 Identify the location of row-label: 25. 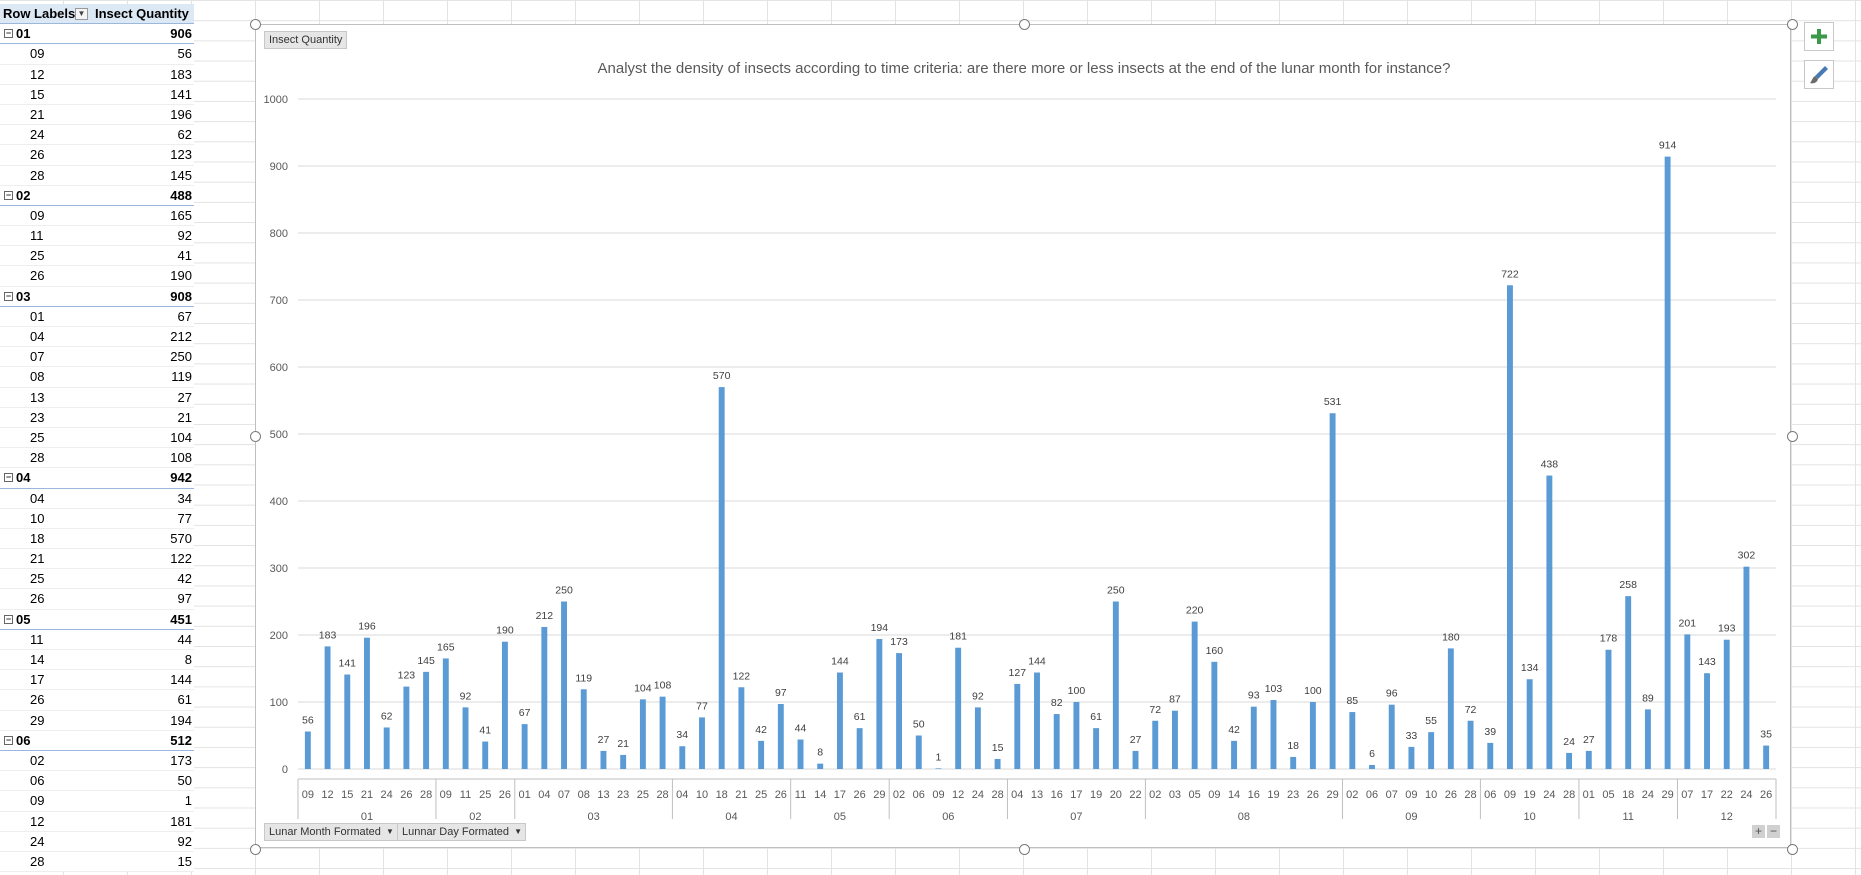
(37, 256).